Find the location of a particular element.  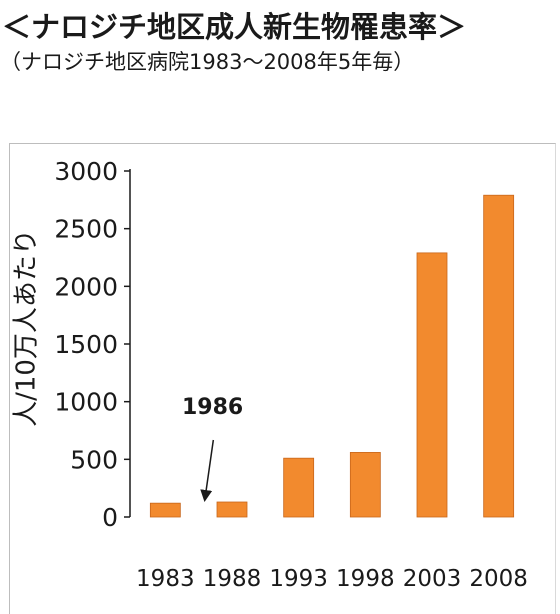

bar-1983 is located at coordinates (165, 510).